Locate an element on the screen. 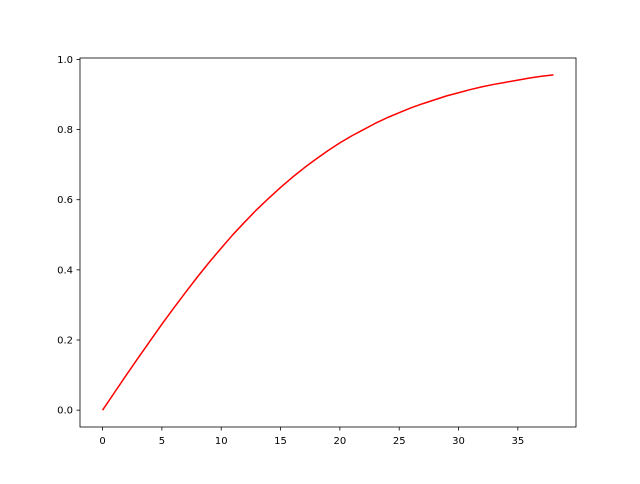 The height and width of the screenshot is (484, 640). x-axis: 0 5 10 15 20 25 30 35 is located at coordinates (311, 437).